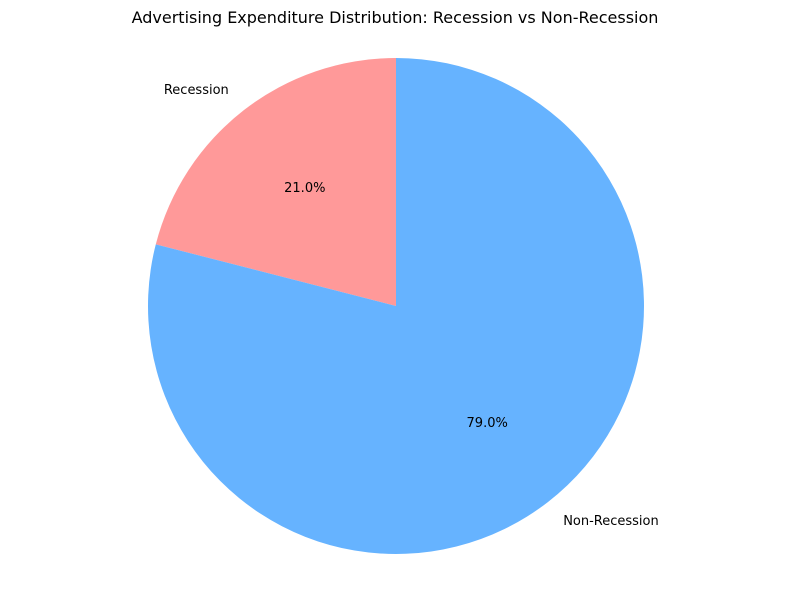 This screenshot has width=790, height=590. I want to click on pie-percent-label: 21.0%, so click(304, 188).